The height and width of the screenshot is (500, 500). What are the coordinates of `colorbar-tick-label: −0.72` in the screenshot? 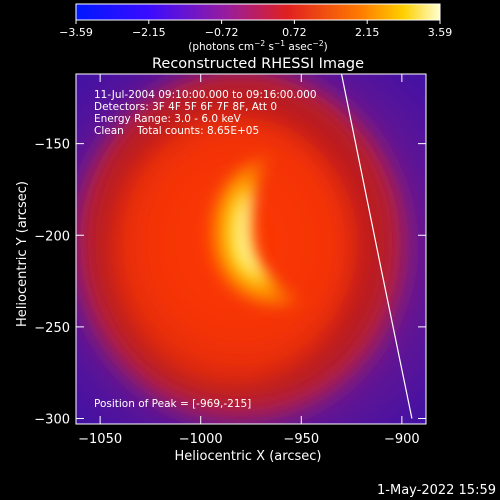 It's located at (222, 32).